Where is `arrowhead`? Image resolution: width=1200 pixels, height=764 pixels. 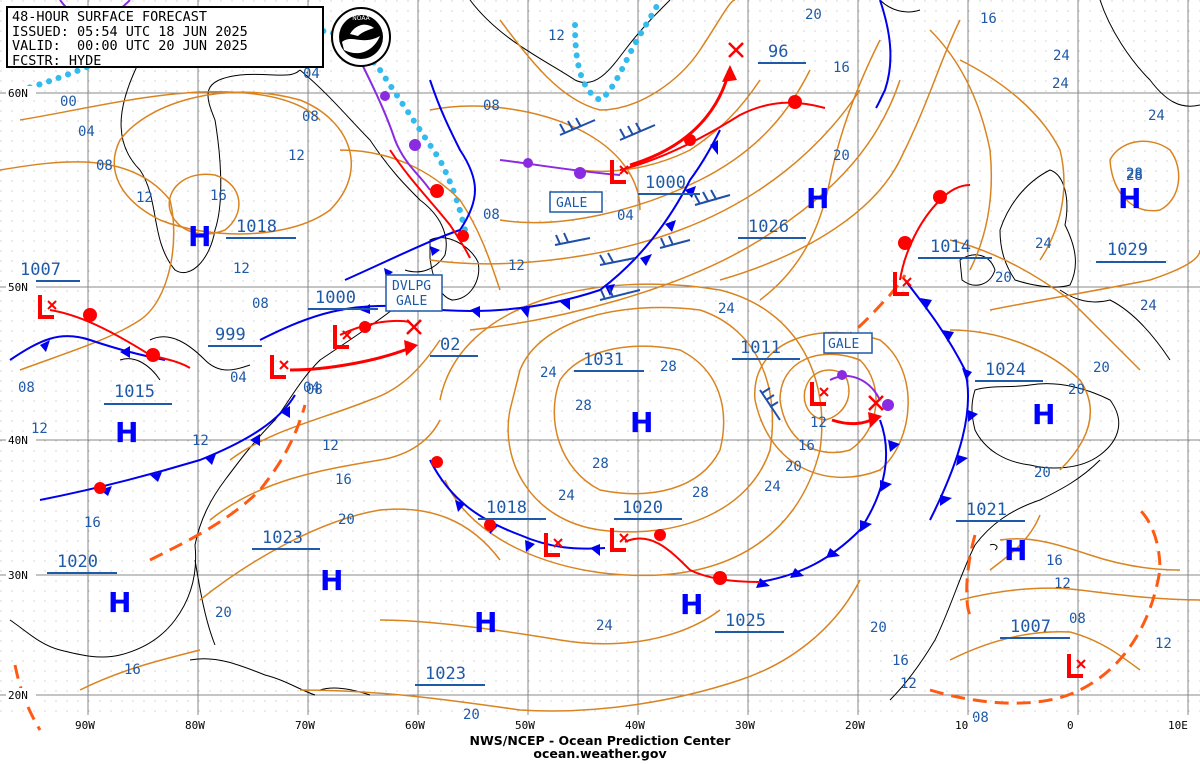
arrowhead is located at coordinates (729, 73).